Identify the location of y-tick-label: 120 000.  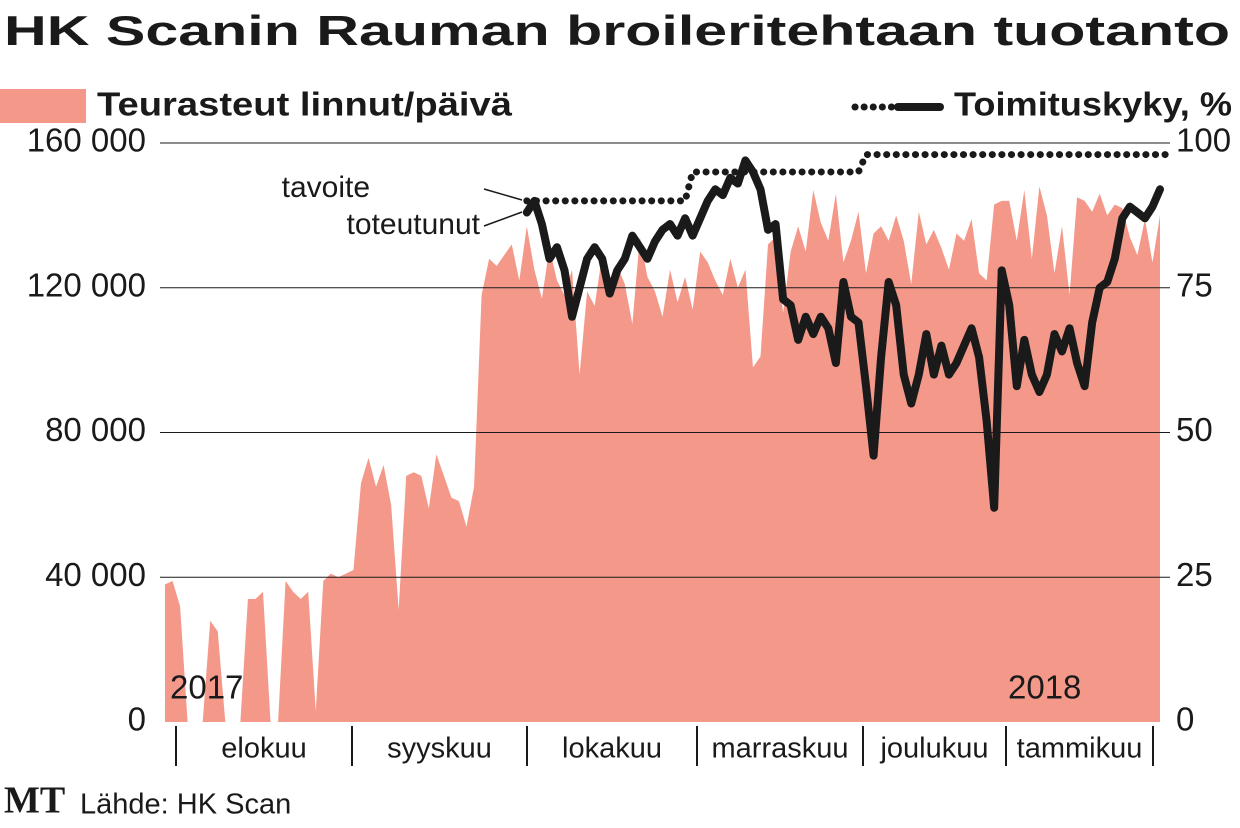
(86, 284).